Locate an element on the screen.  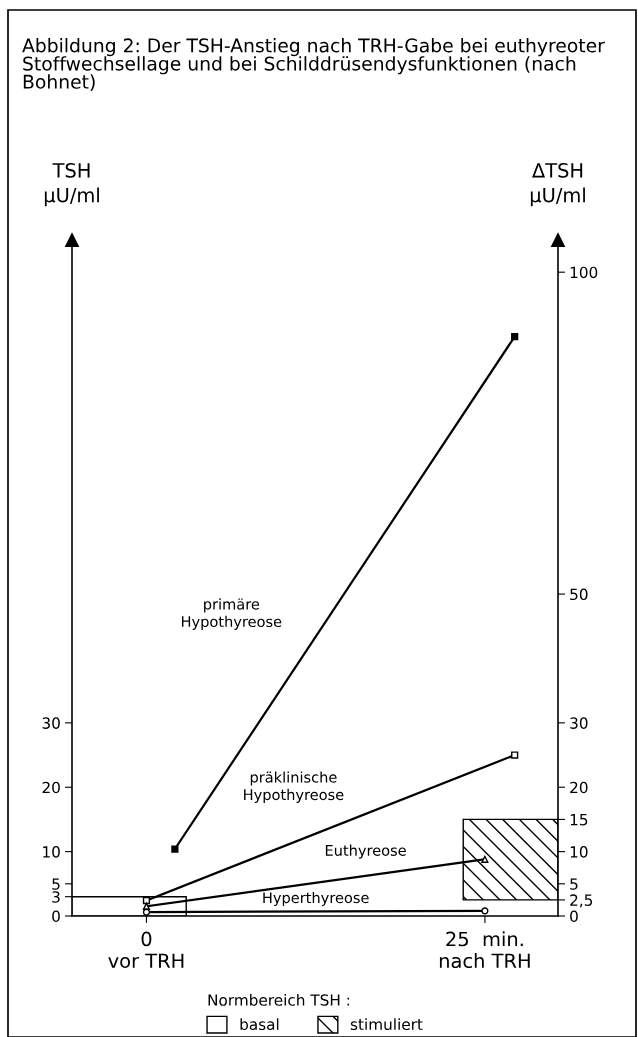
y2-tick-label: 15 is located at coordinates (579, 820).